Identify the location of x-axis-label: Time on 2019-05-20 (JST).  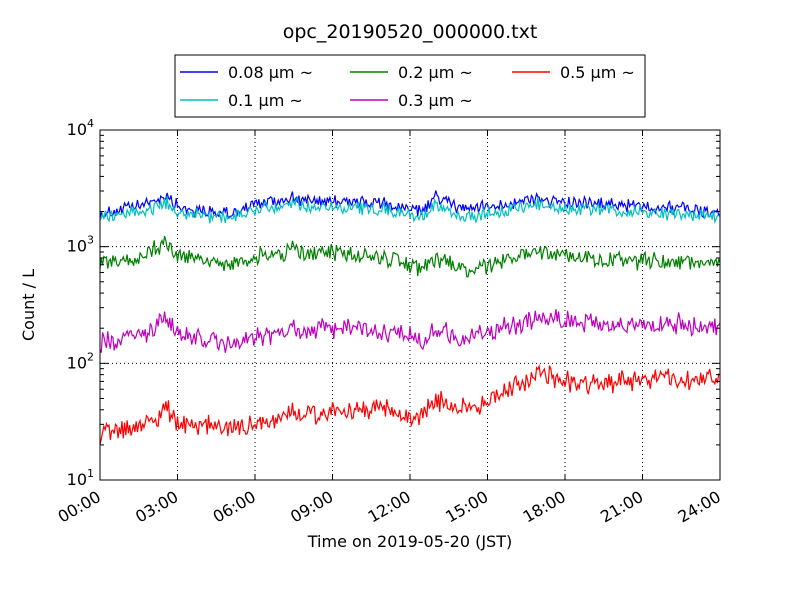
(409, 541).